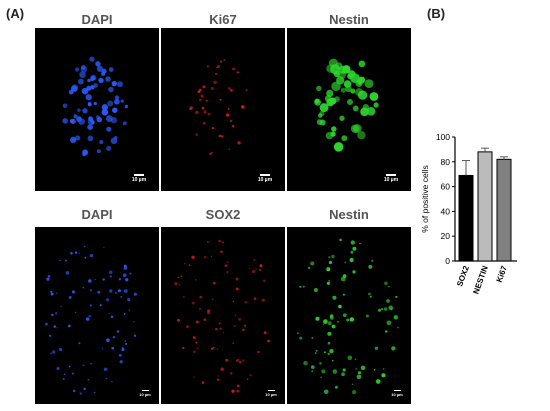 The image size is (550, 411). I want to click on y-tick-label-2: 40, so click(446, 211).